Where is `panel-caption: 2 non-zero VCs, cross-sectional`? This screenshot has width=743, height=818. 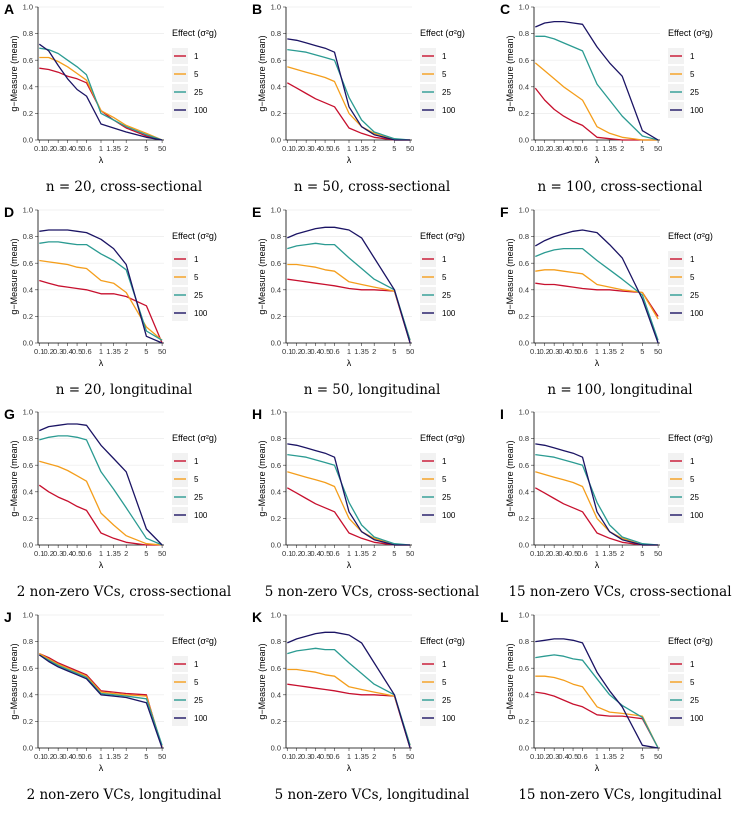 panel-caption: 2 non-zero VCs, cross-sectional is located at coordinates (124, 592).